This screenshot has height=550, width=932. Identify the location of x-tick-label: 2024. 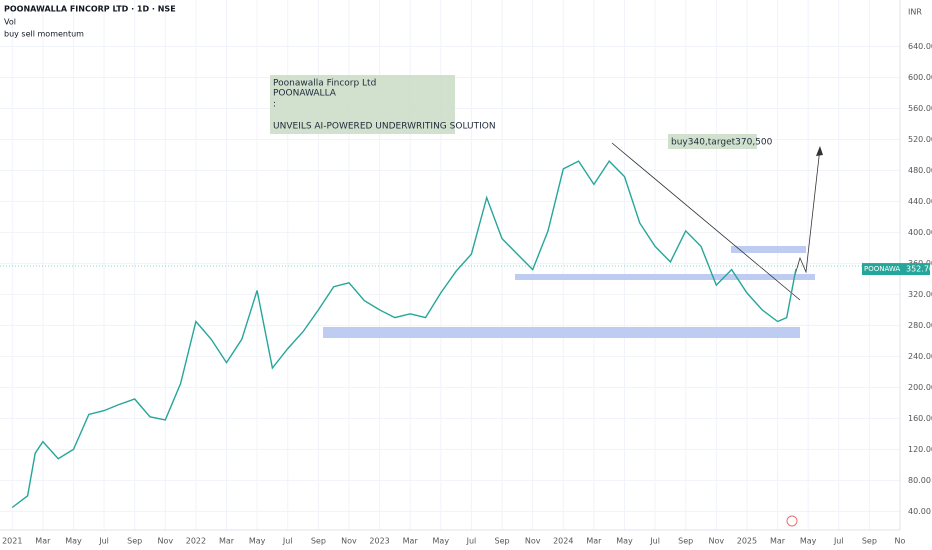
(563, 541).